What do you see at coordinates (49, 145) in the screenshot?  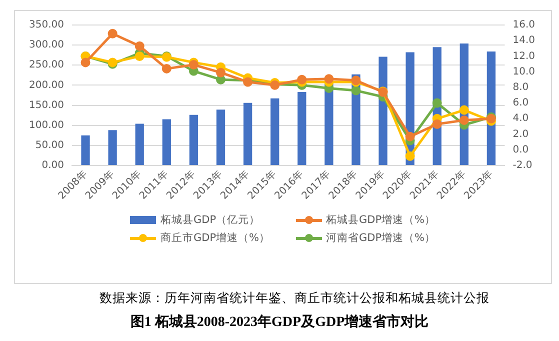 I see `y-tick-label: 50.00` at bounding box center [49, 145].